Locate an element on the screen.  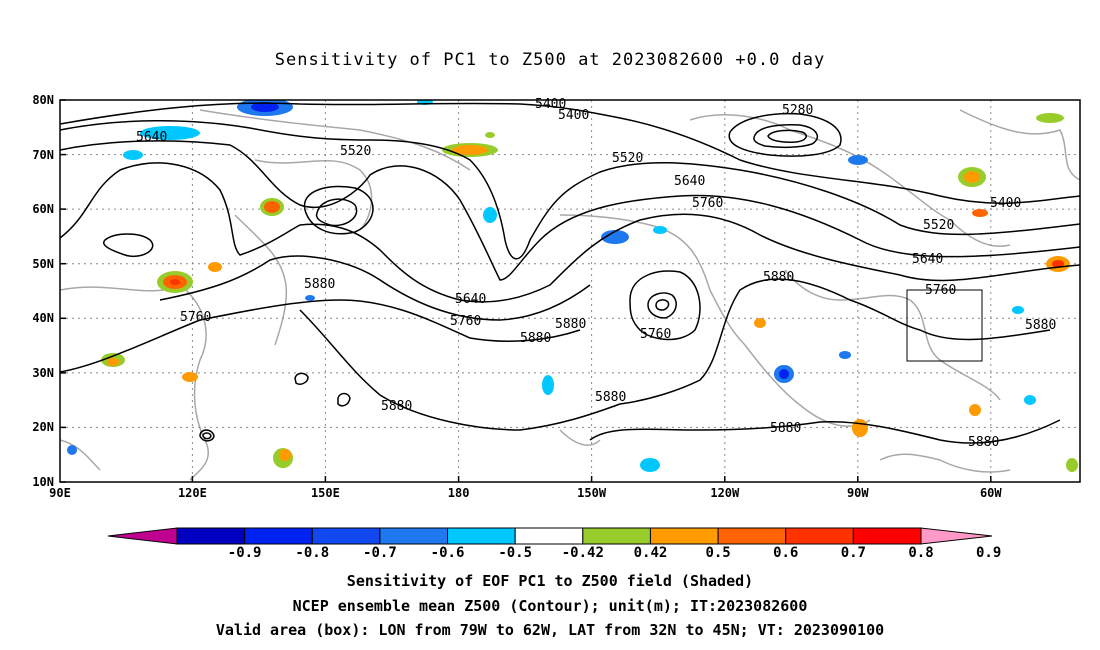
valid-area-box is located at coordinates (944, 325).